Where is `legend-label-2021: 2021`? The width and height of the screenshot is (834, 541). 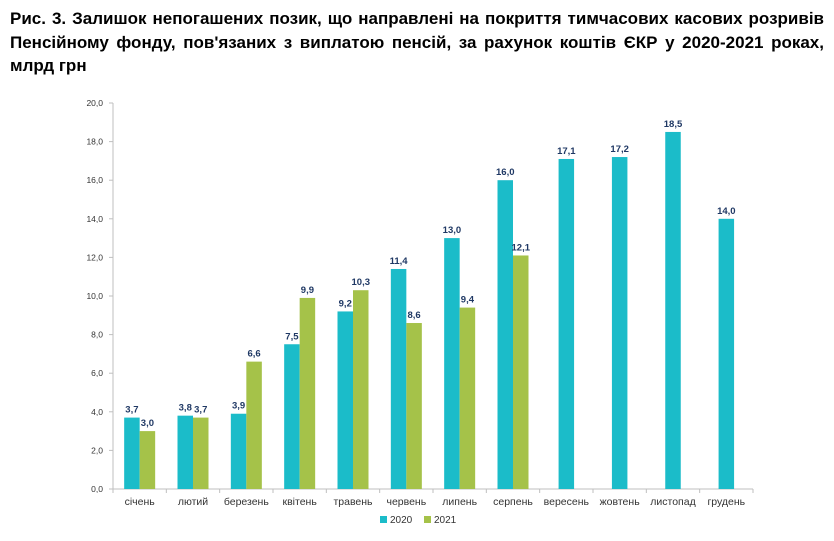
legend-label-2021: 2021 is located at coordinates (445, 520).